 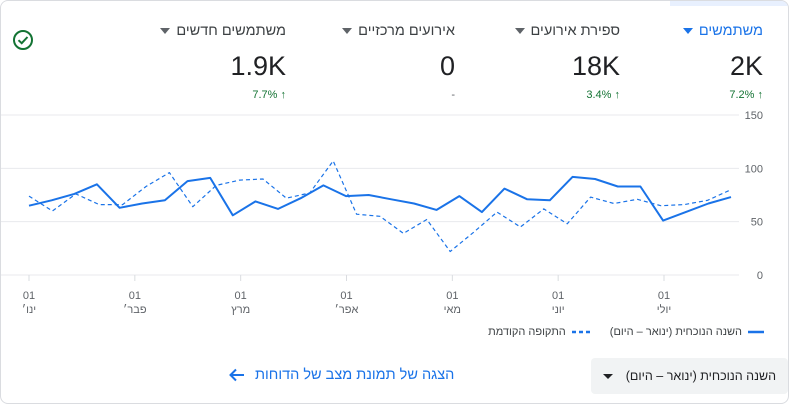 What do you see at coordinates (729, 3) in the screenshot?
I see `active-metric-highlight` at bounding box center [729, 3].